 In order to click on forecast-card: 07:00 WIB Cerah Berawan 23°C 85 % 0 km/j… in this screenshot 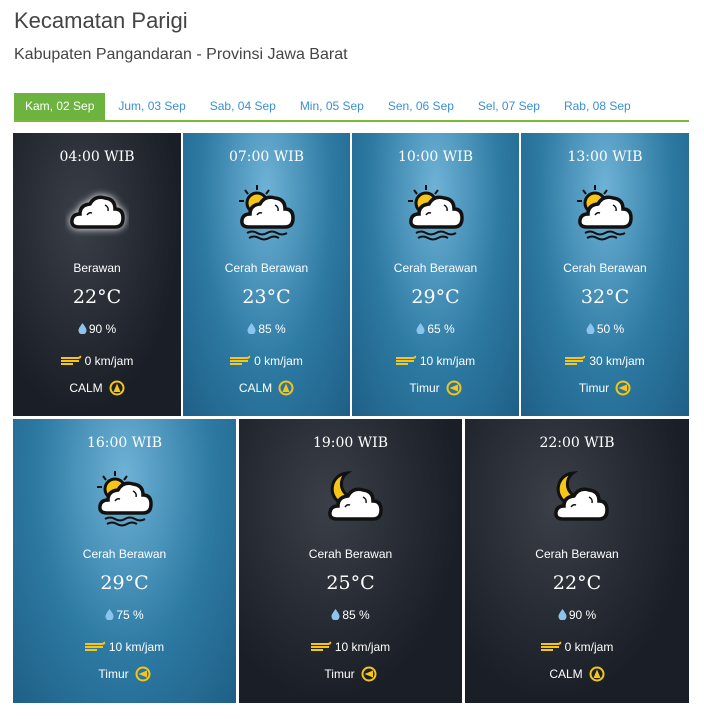, I will do `click(266, 274)`.